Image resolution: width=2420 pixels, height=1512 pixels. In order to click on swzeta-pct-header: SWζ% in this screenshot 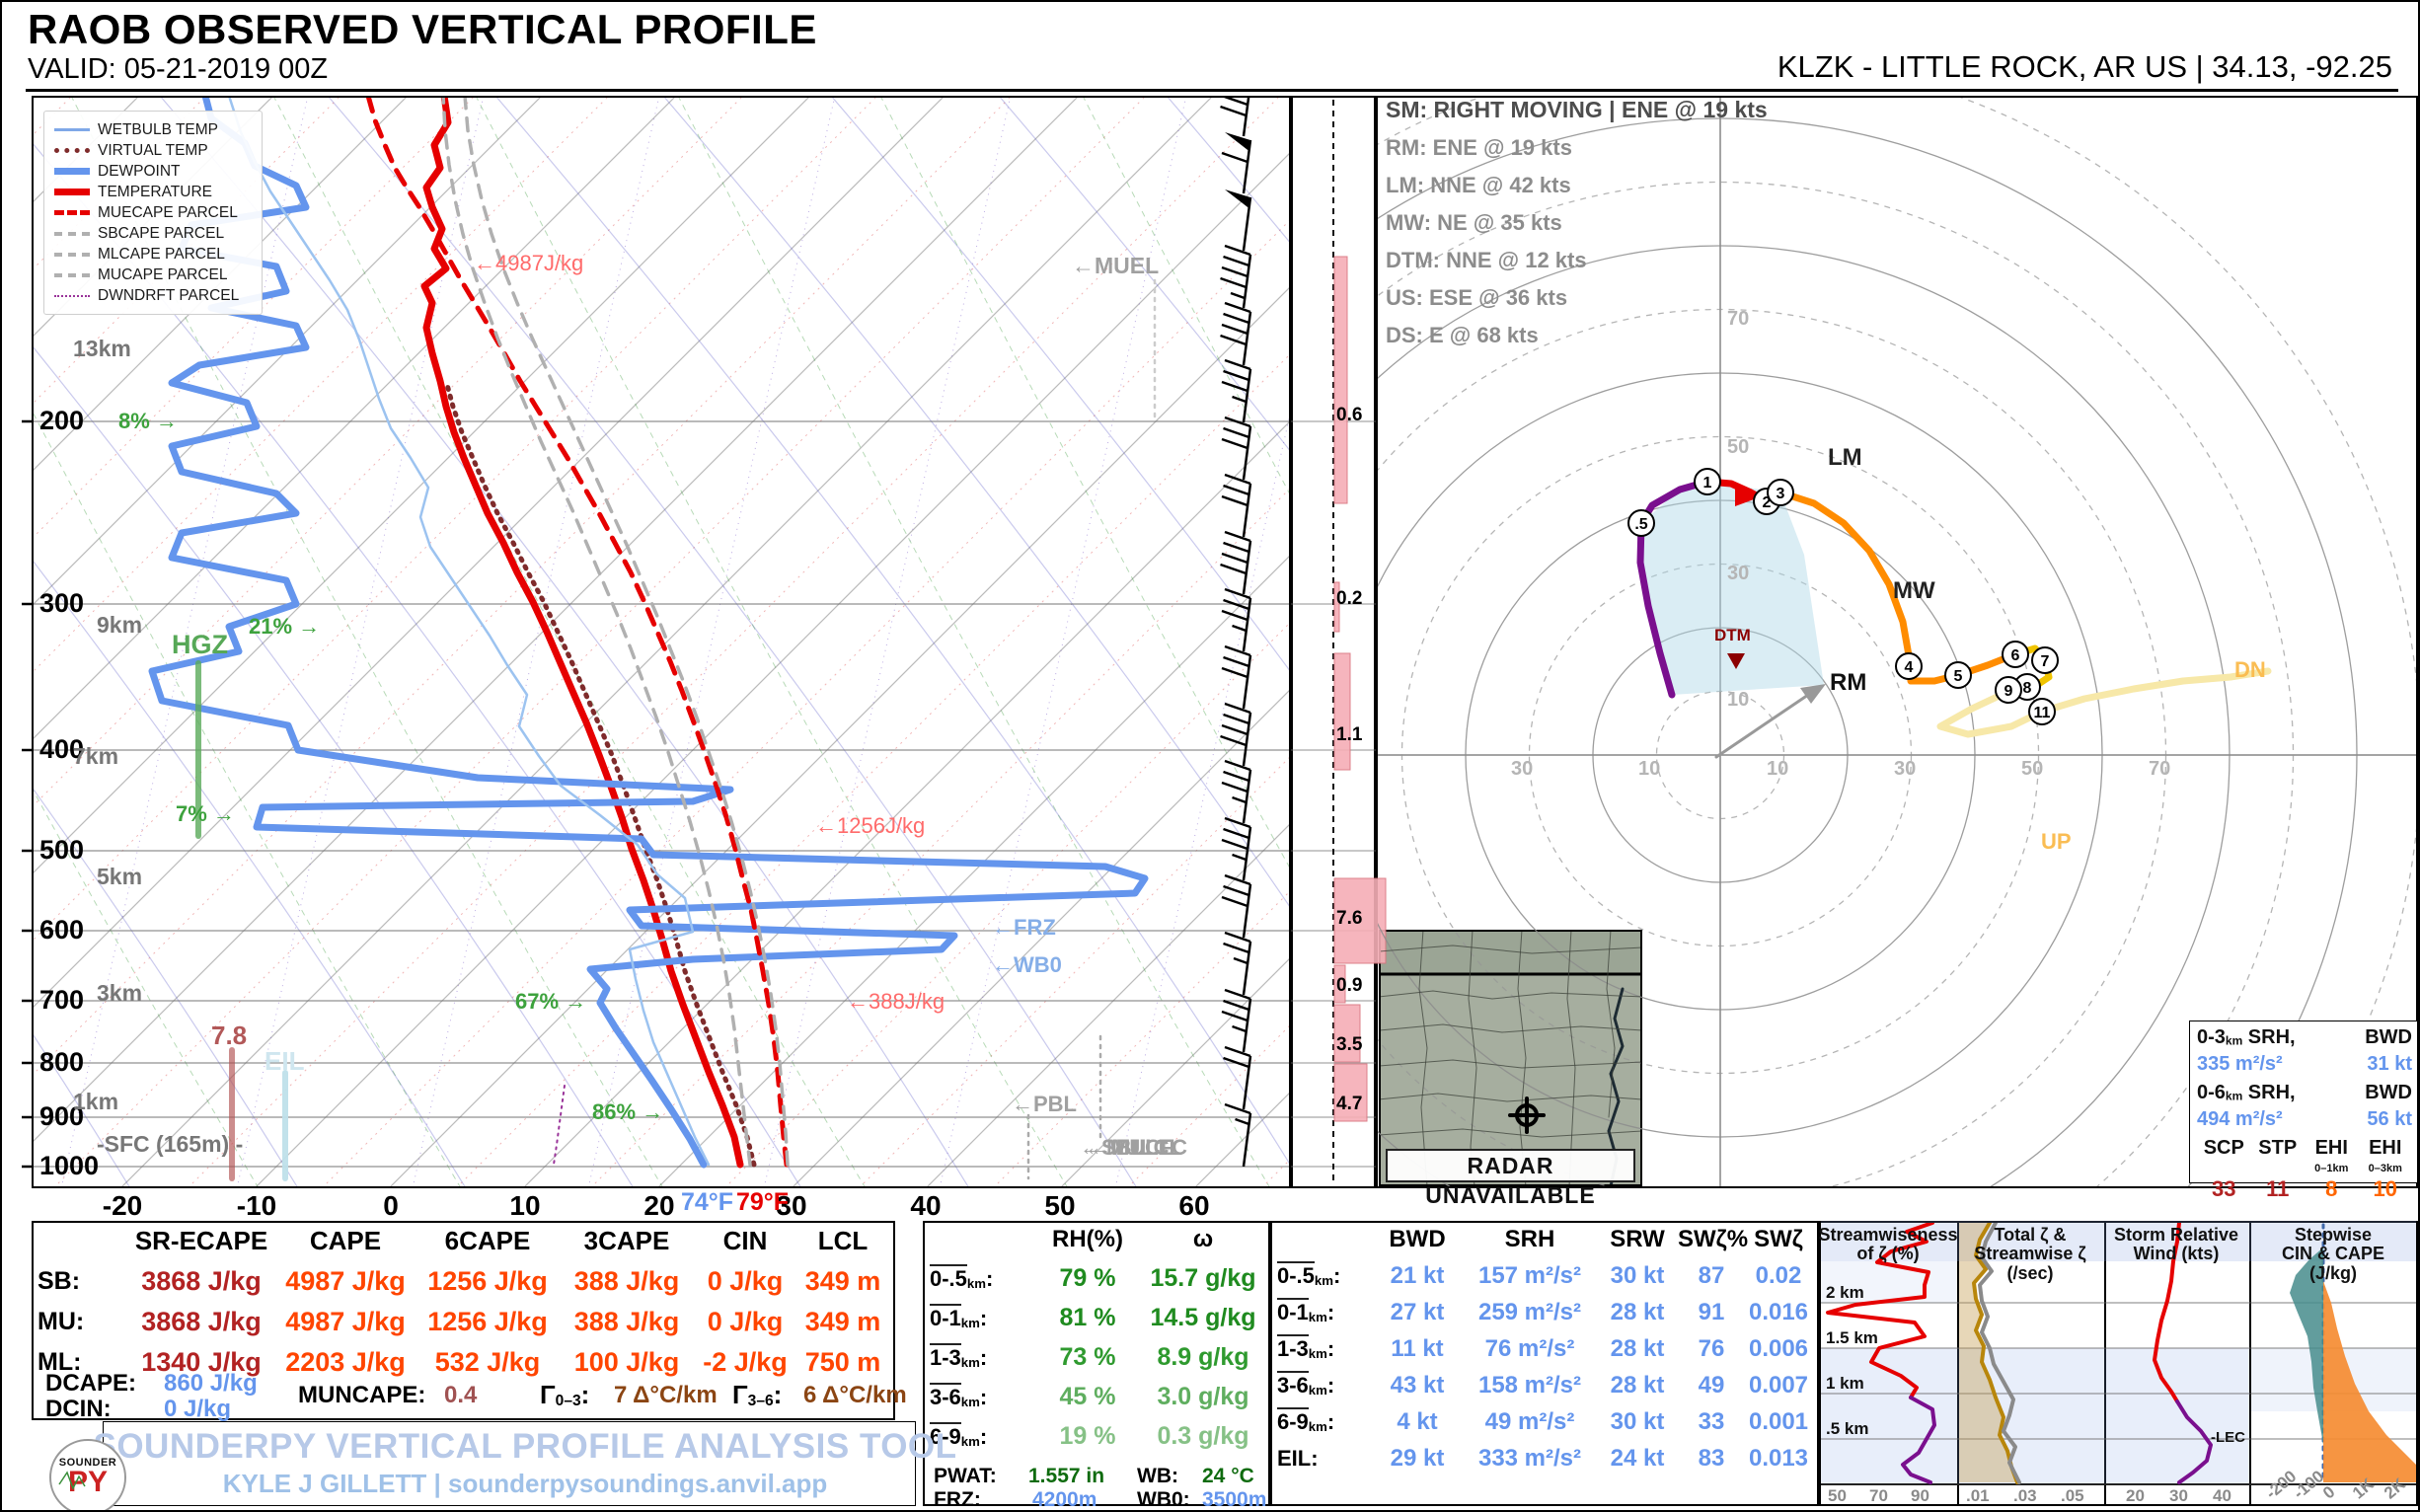, I will do `click(1713, 1239)`.